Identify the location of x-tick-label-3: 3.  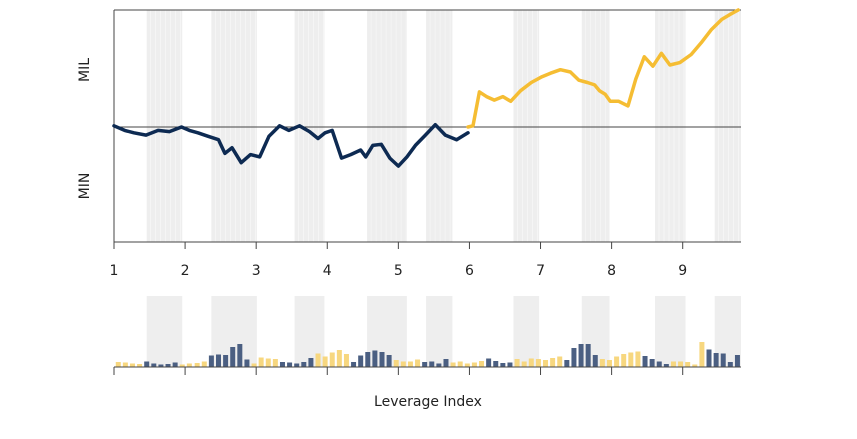
(256, 271).